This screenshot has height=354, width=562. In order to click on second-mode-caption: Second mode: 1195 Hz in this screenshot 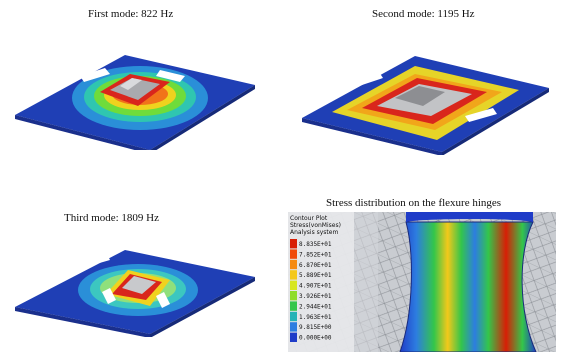, I will do `click(423, 14)`.